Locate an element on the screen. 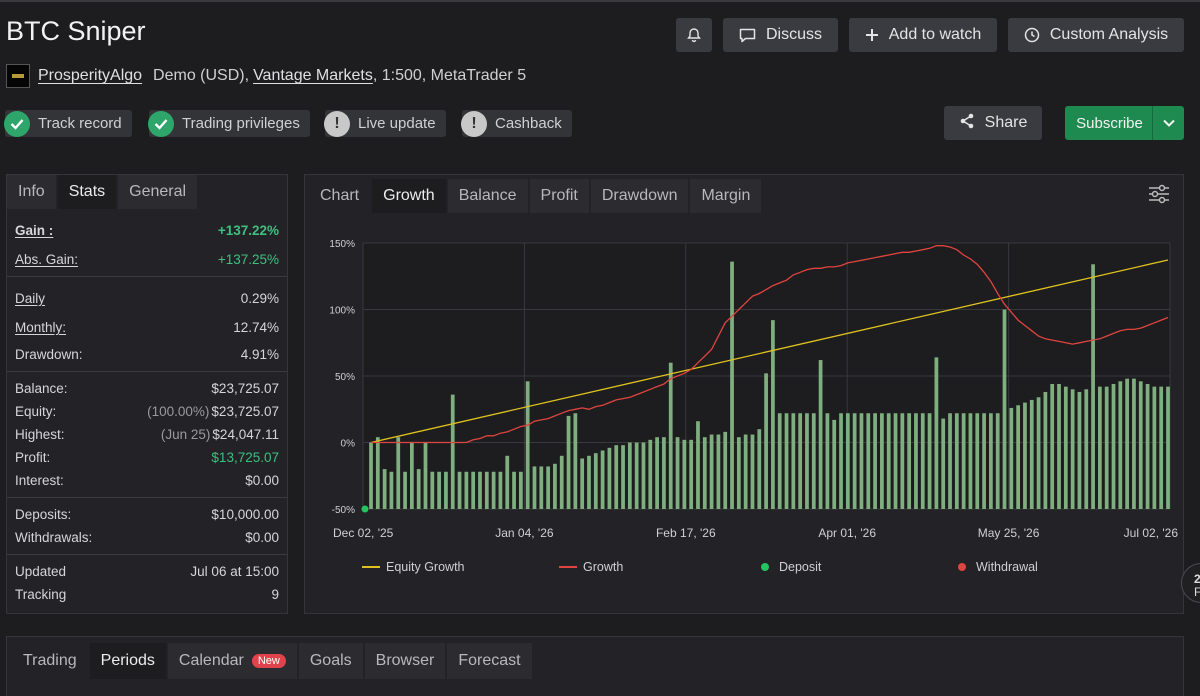  page-title: BTC Sniper is located at coordinates (76, 31).